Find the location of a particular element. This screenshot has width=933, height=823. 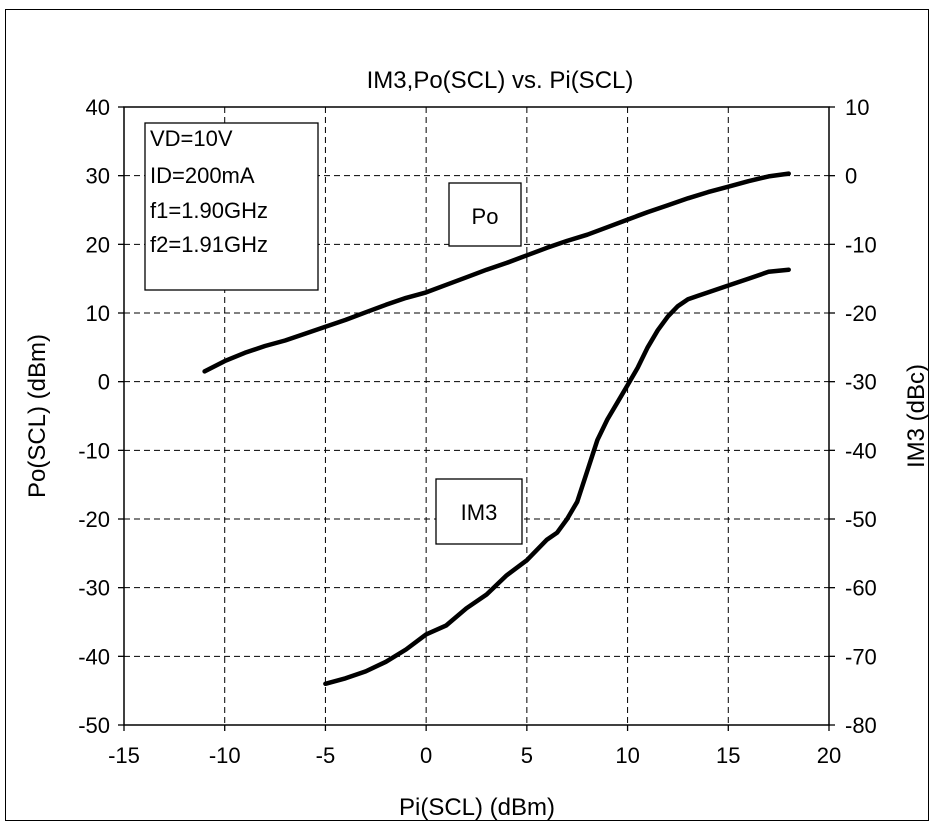

y-axis-label: Po(SCL) (dBm) is located at coordinates (37, 416).